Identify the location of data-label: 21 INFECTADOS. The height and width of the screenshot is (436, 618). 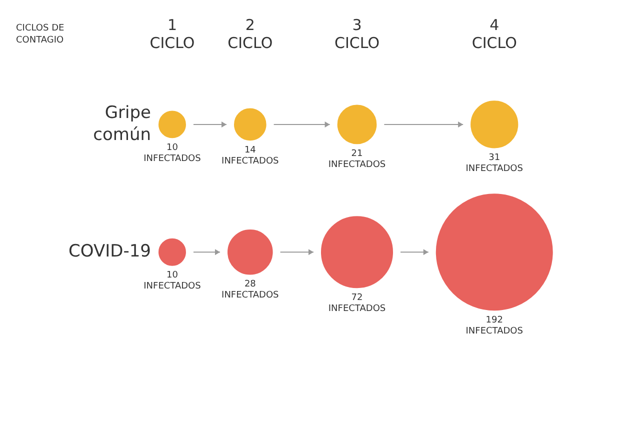
(357, 159).